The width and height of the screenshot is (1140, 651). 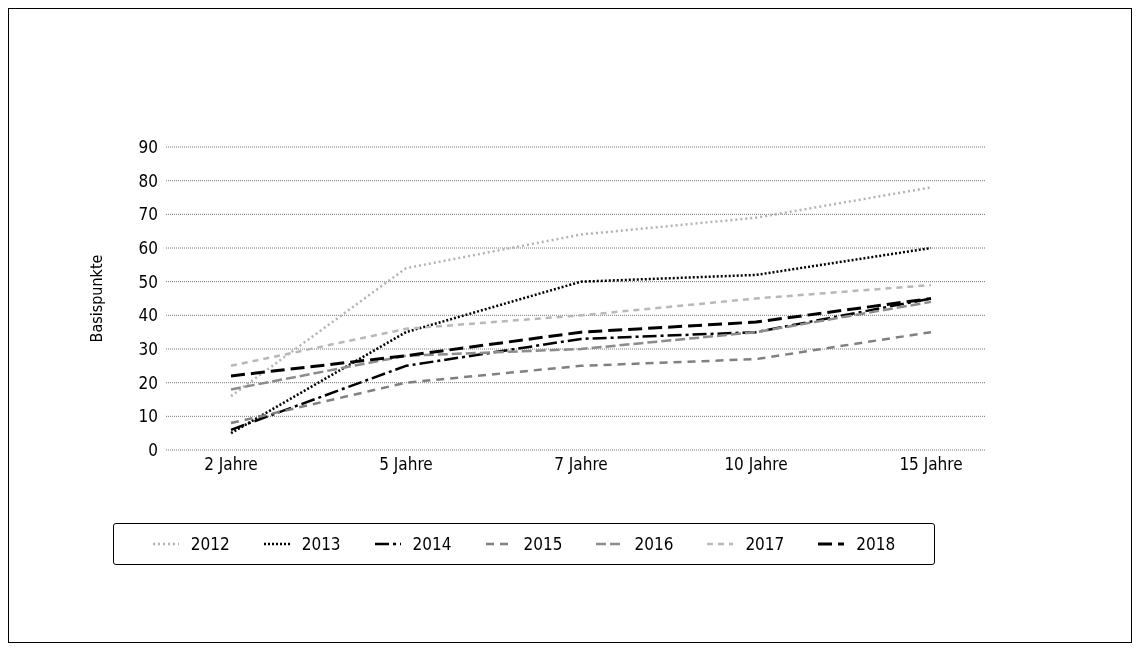 I want to click on y-tick-label: 90, so click(x=148, y=147).